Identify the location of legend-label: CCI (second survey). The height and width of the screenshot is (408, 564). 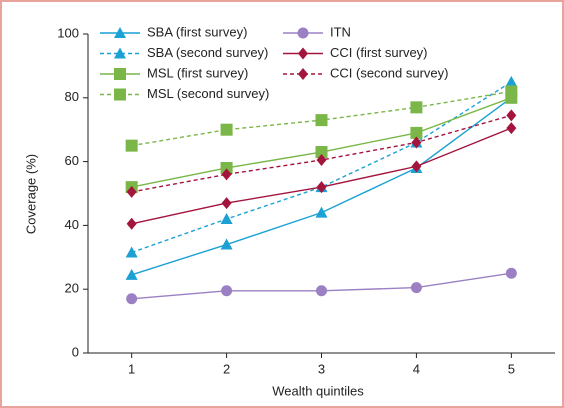
(389, 72).